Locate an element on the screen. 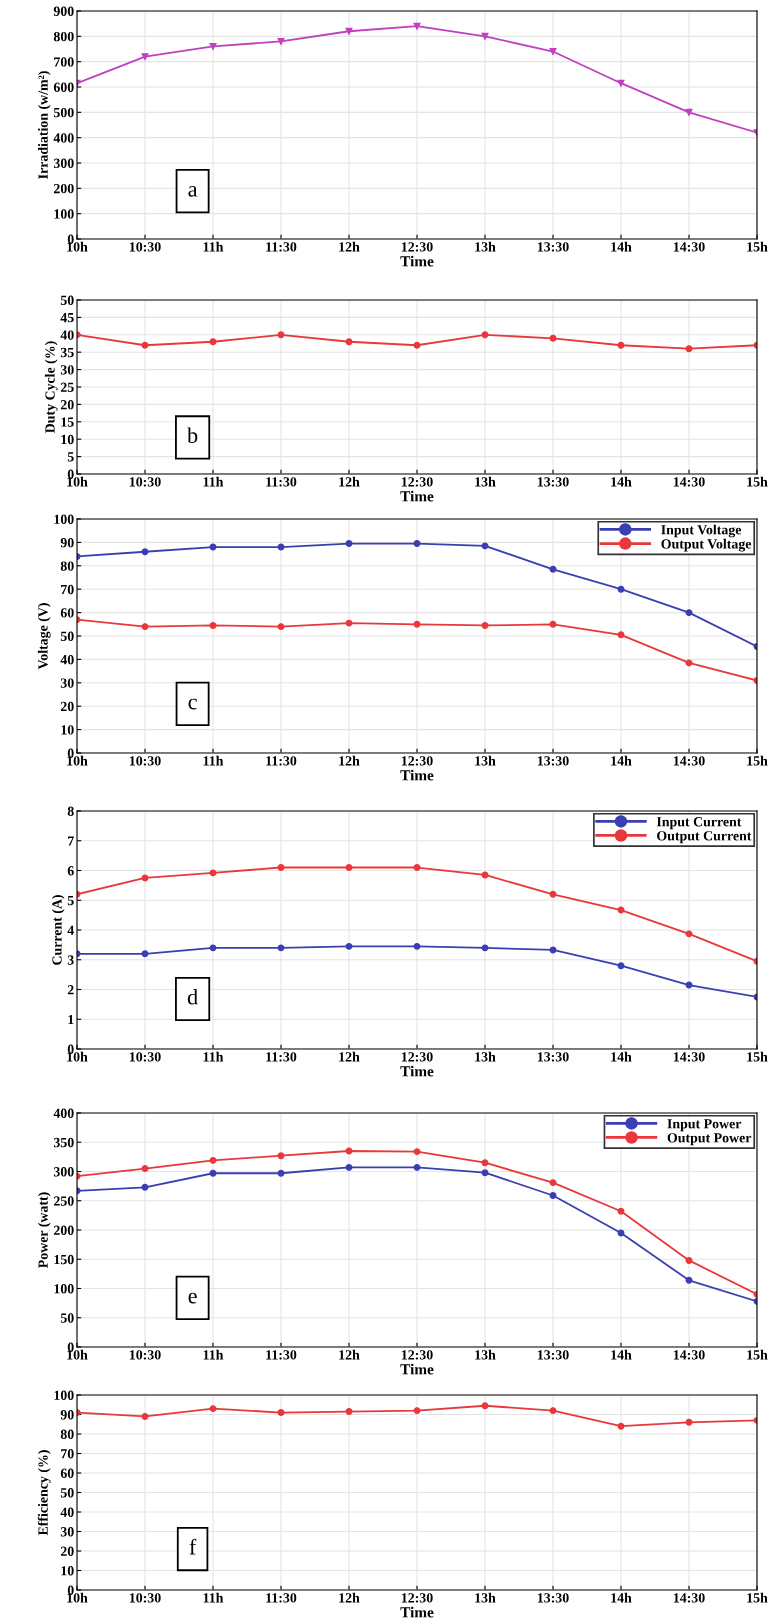  annotation: a is located at coordinates (193, 191).